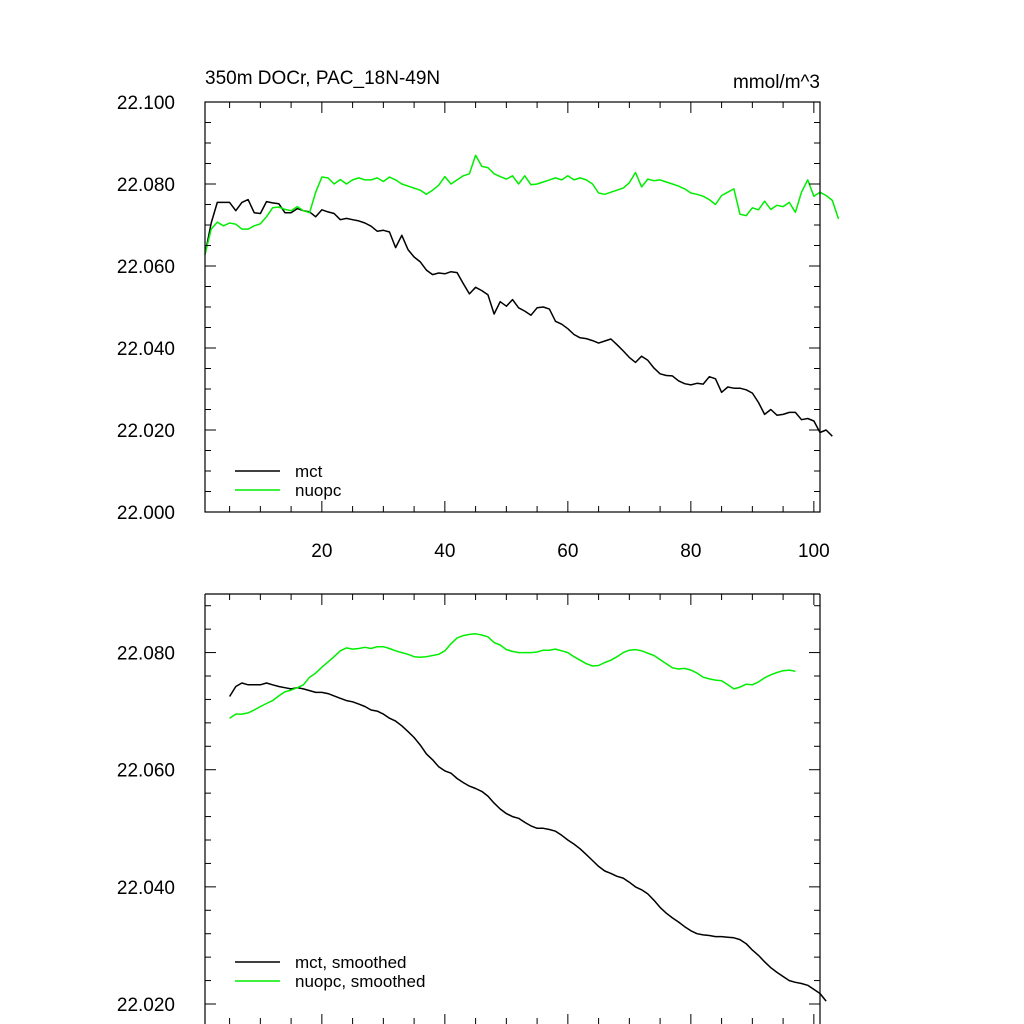 This screenshot has height=1024, width=1024. What do you see at coordinates (351, 962) in the screenshot?
I see `legend-label-mct-smoothed: mct, smoothed` at bounding box center [351, 962].